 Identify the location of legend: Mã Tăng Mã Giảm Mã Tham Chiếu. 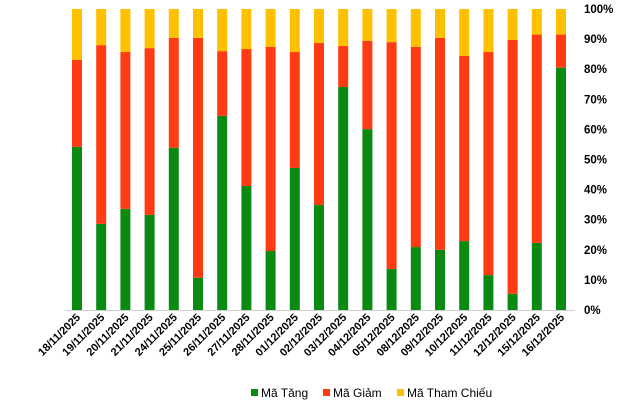
(371, 393).